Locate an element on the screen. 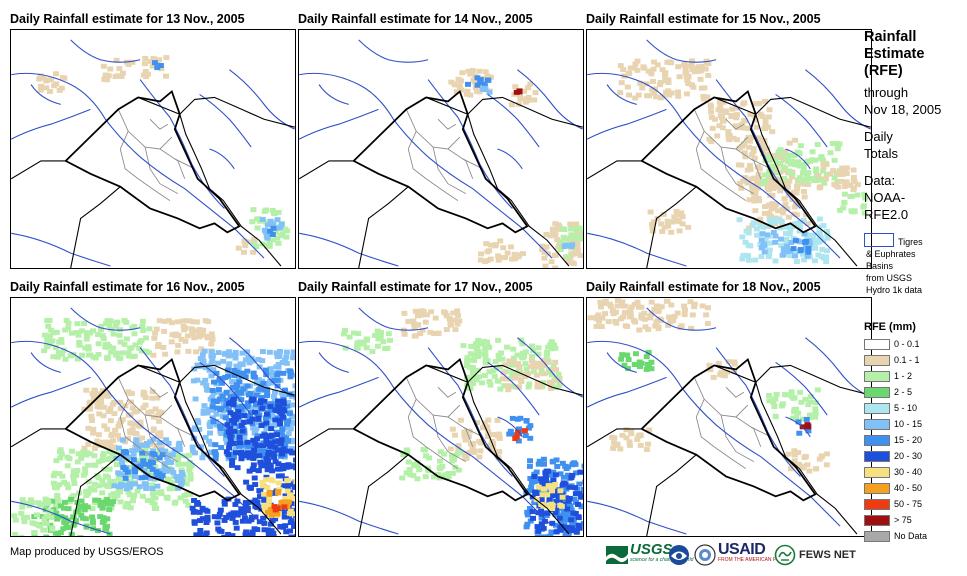 The height and width of the screenshot is (576, 967). side-through-label: through is located at coordinates (886, 92).